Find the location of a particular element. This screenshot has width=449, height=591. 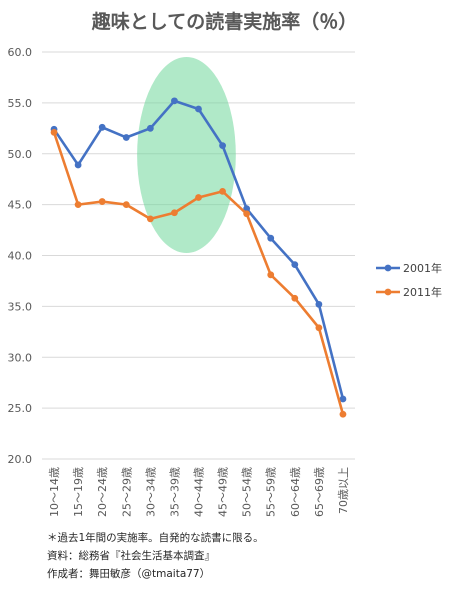

y-tick-label: 35.0 is located at coordinates (20, 306).